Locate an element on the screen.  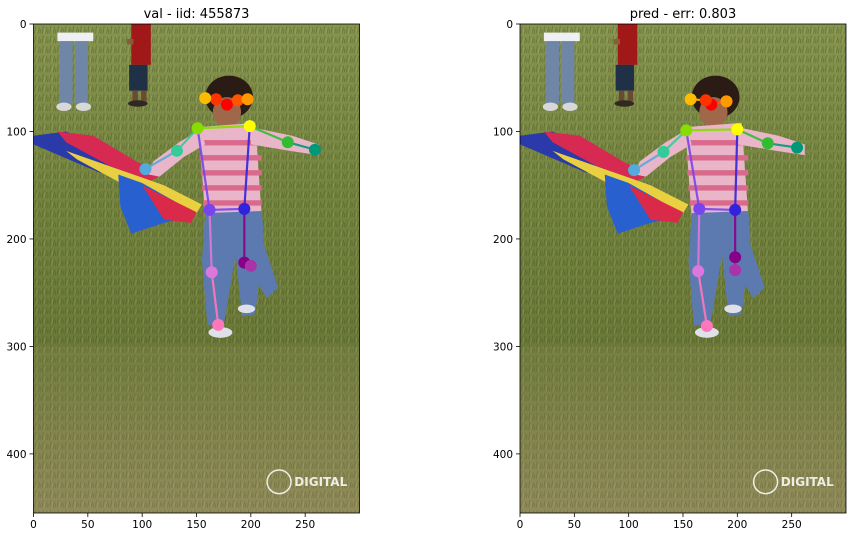
limb-left-shoulder-to-left-elbow is located at coordinates (269, 134).